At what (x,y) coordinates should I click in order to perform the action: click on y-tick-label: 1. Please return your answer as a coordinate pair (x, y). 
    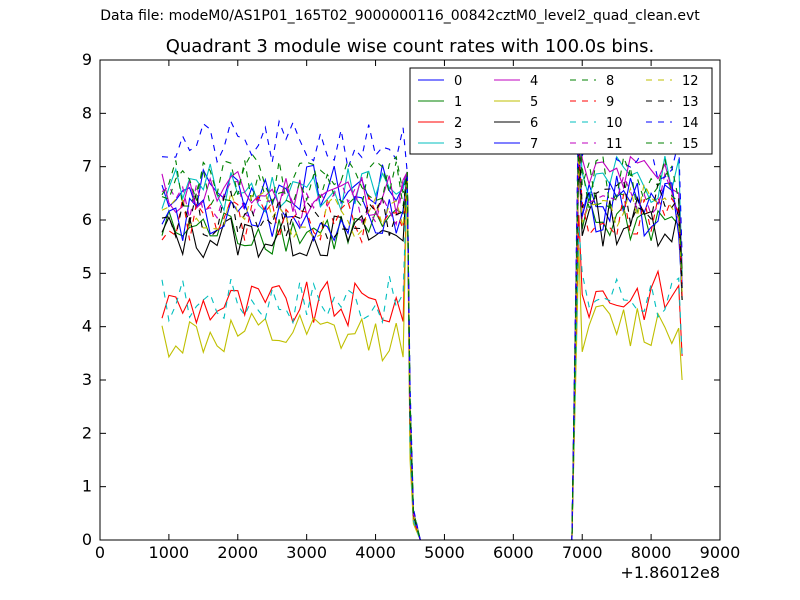
    Looking at the image, I should click on (87, 486).